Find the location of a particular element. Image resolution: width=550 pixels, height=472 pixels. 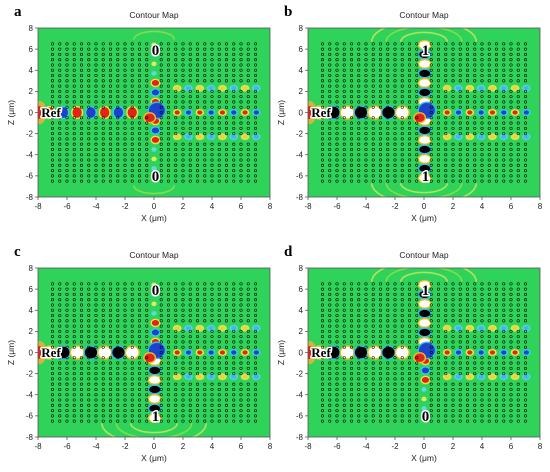

input-field-peak is located at coordinates (77, 112).